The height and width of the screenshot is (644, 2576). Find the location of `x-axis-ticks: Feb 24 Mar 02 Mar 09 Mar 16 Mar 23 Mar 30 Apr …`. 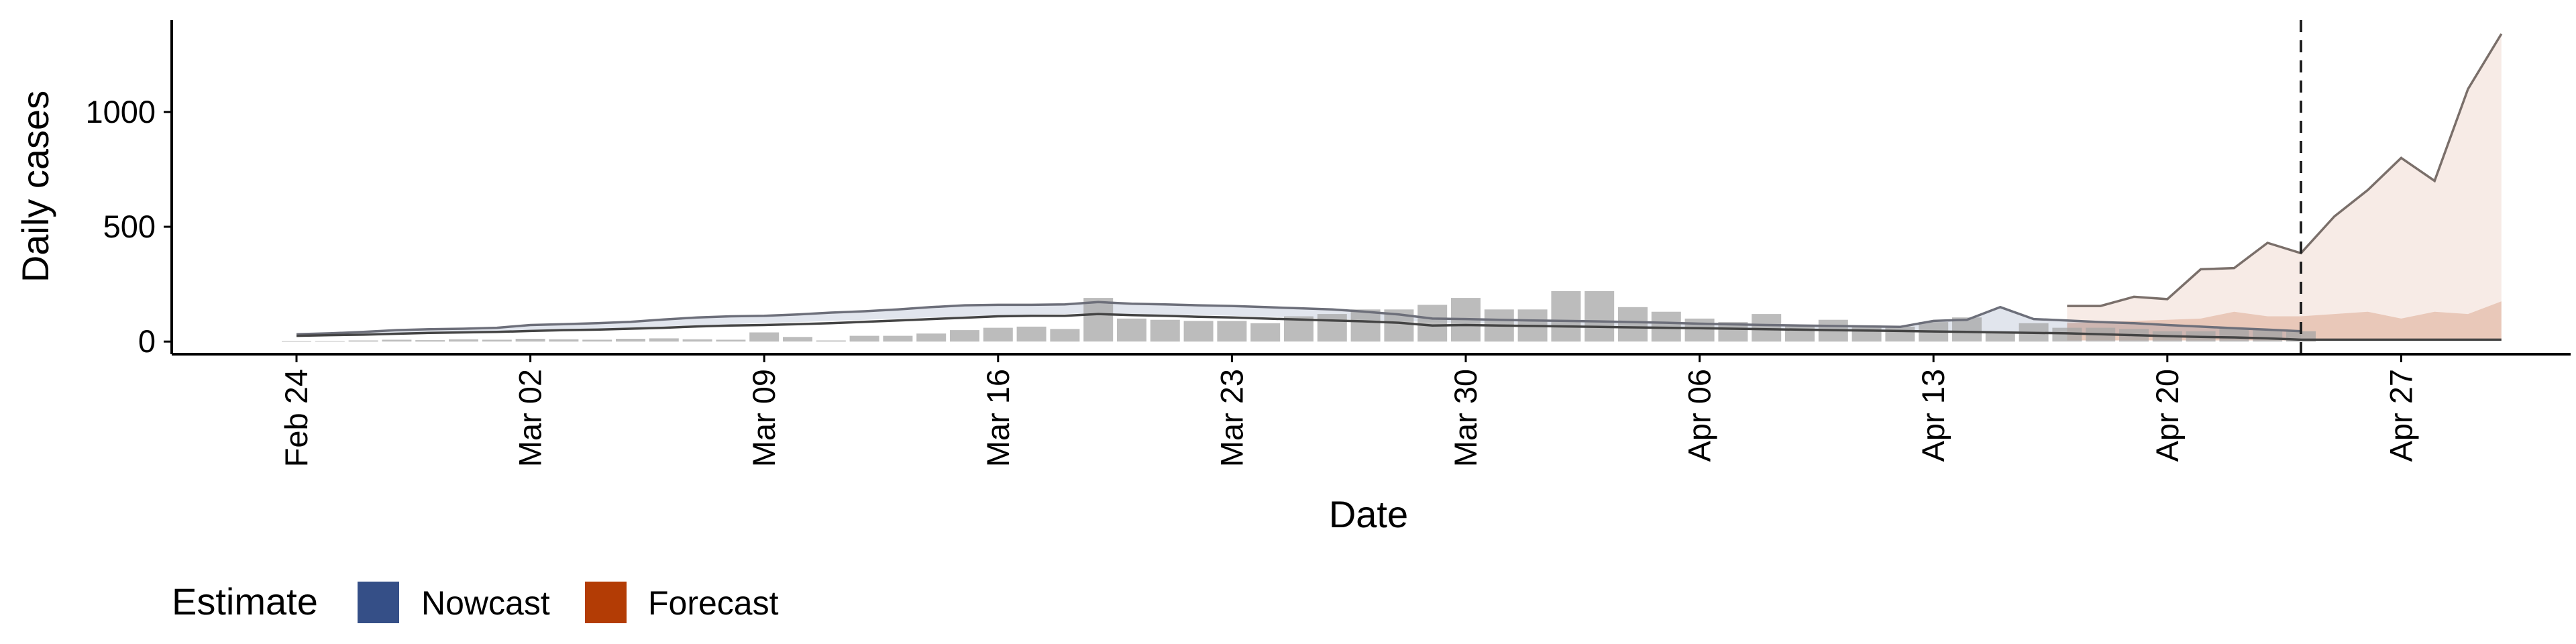

x-axis-ticks: Feb 24 Mar 02 Mar 09 Mar 16 Mar 23 Mar 30 Apr … is located at coordinates (1348, 410).